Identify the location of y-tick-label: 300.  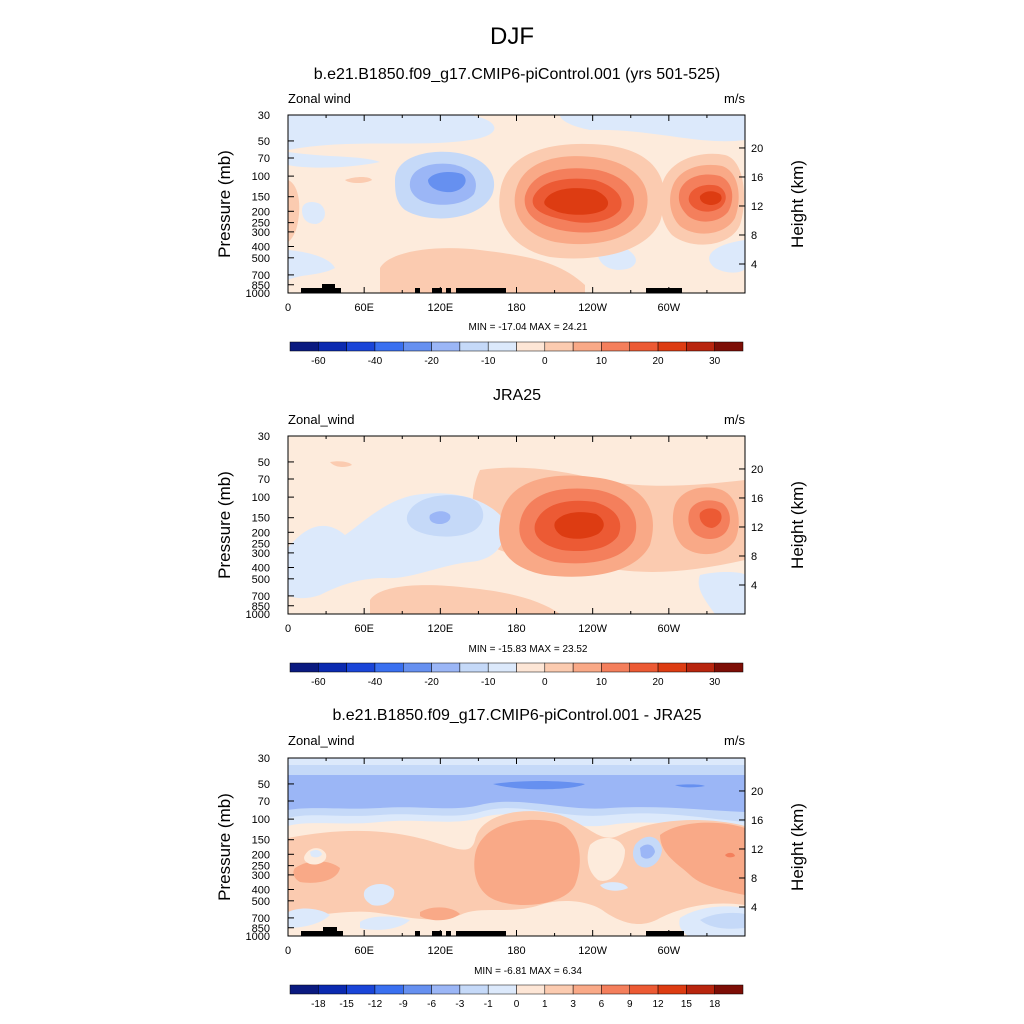
(261, 554).